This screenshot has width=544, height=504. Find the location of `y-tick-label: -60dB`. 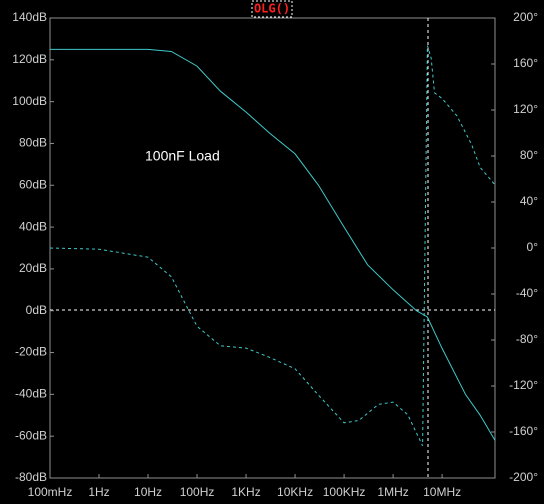

y-tick-label: -60dB is located at coordinates (31, 435).